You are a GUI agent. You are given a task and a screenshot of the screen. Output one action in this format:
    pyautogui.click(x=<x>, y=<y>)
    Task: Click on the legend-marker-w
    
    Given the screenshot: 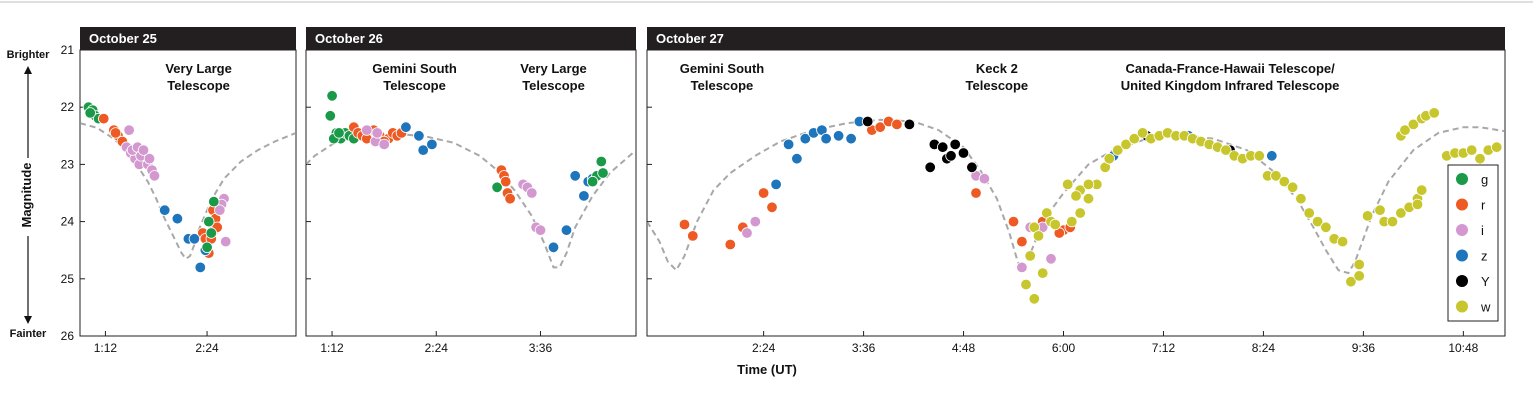 What is the action you would take?
    pyautogui.click(x=1462, y=306)
    